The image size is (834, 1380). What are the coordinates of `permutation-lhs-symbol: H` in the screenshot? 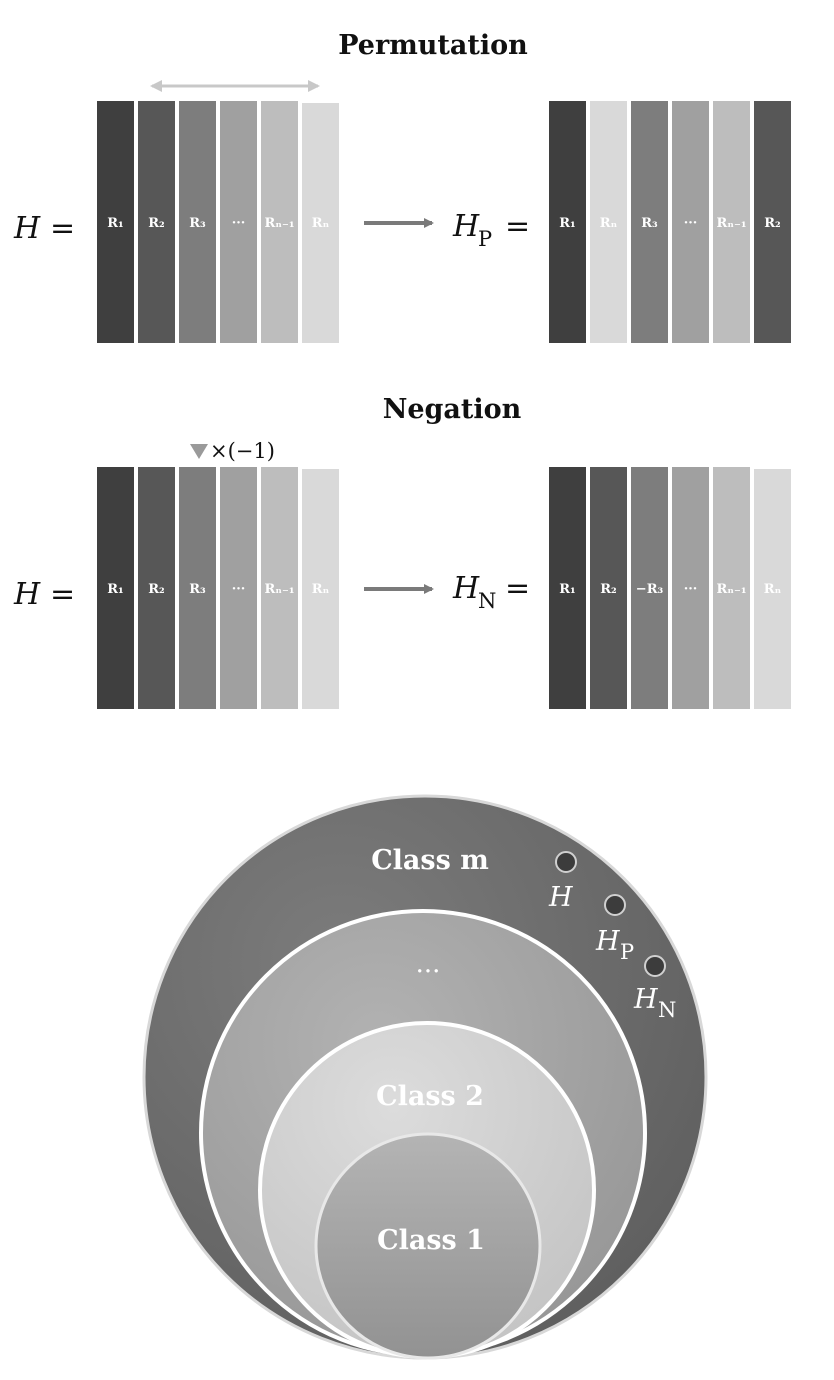 It's located at (27, 228).